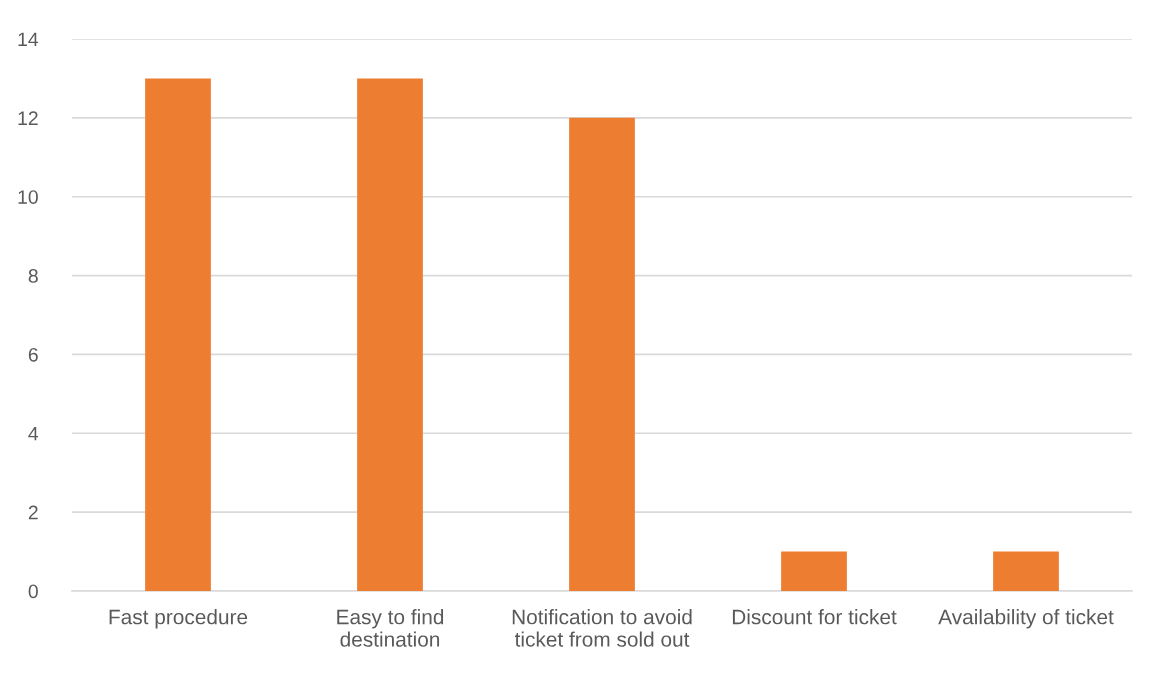 This screenshot has height=677, width=1157. Describe the element at coordinates (1026, 619) in the screenshot. I see `x-tick-label: Availability of ticket` at that location.